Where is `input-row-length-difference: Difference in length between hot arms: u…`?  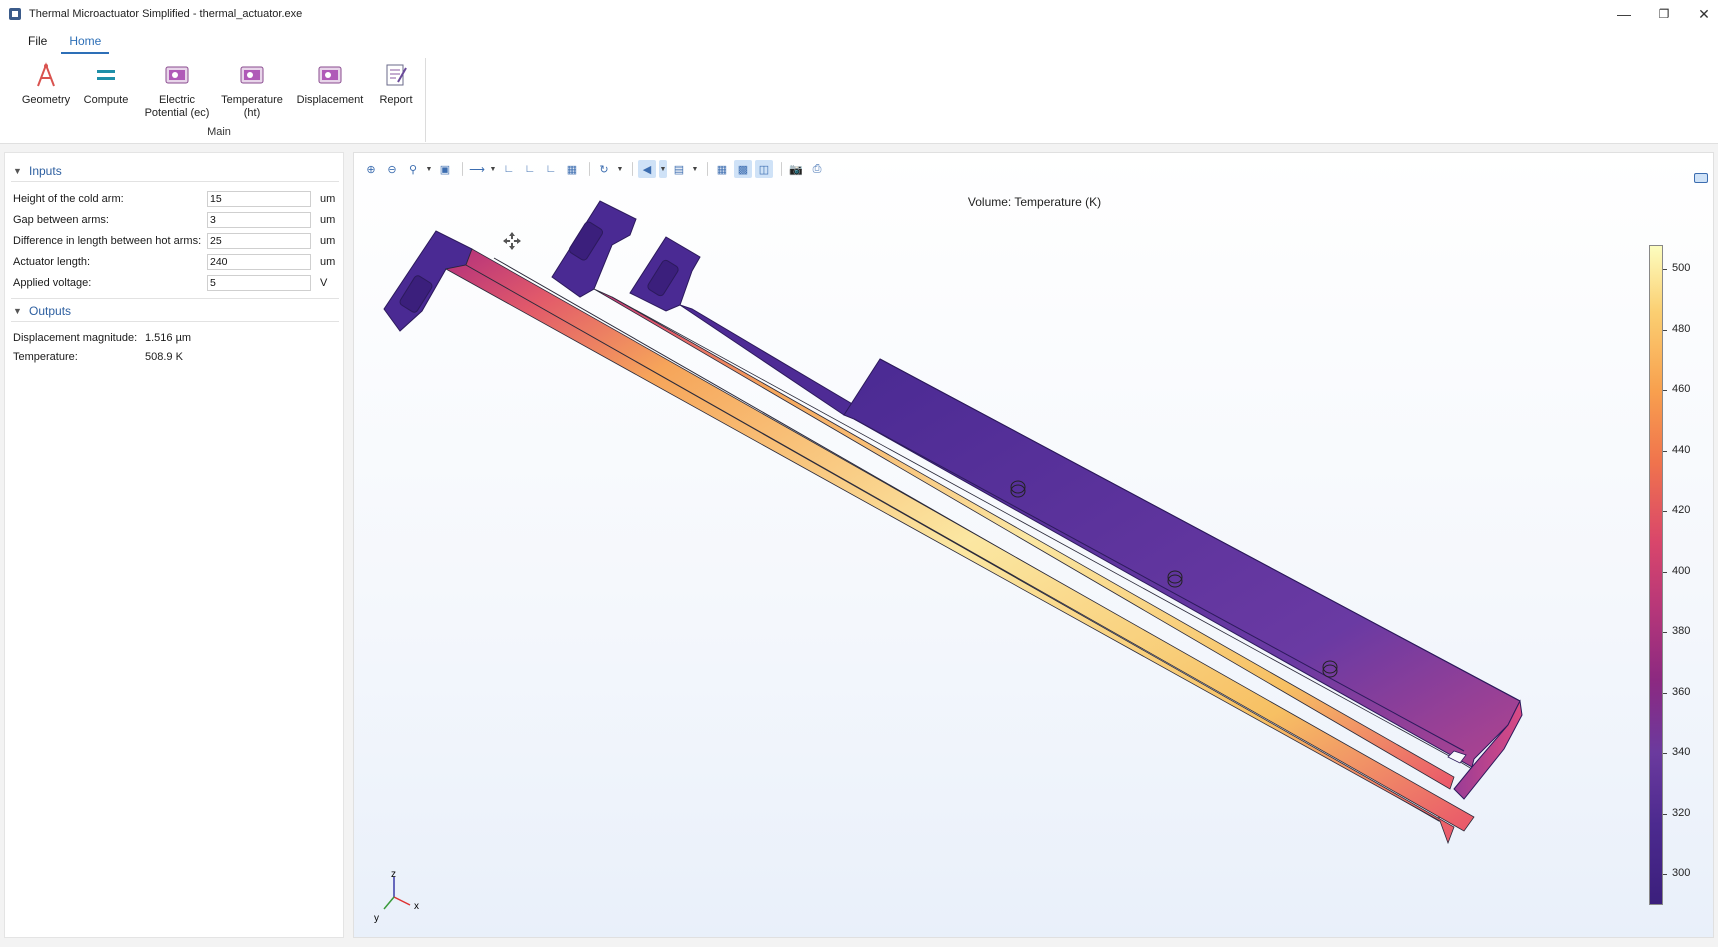 input-row-length-difference: Difference in length between hot arms: u… is located at coordinates (178, 241).